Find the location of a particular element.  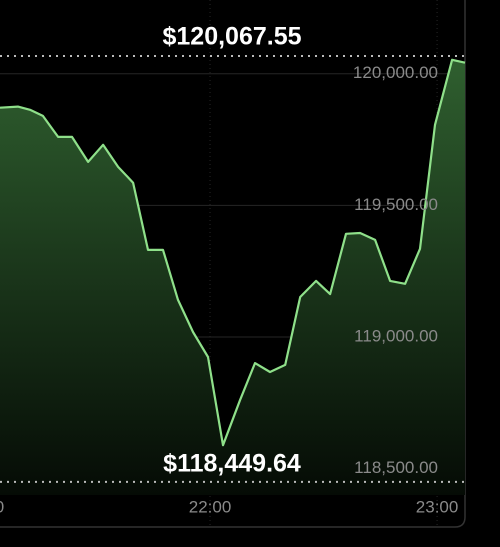

y-tick-label: 118,500.00 is located at coordinates (396, 467).